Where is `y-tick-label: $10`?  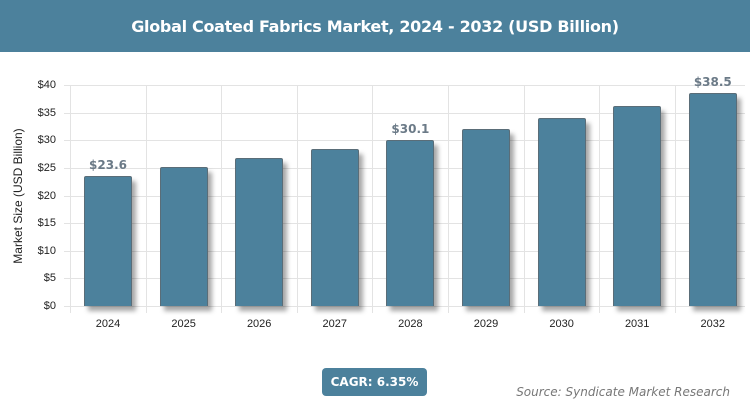
y-tick-label: $10 is located at coordinates (46, 250).